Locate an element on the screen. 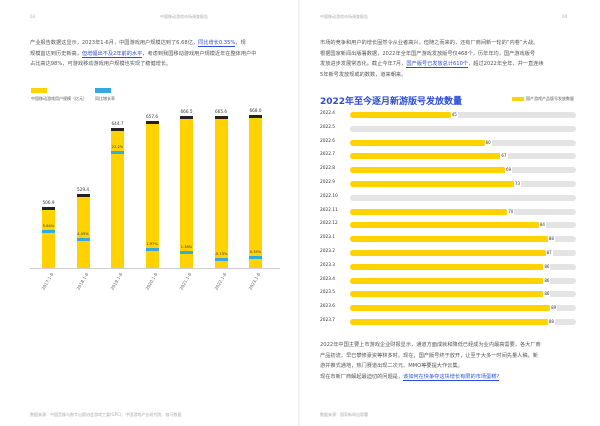  x-axis-label: 2023.1-6 is located at coordinates (254, 281).